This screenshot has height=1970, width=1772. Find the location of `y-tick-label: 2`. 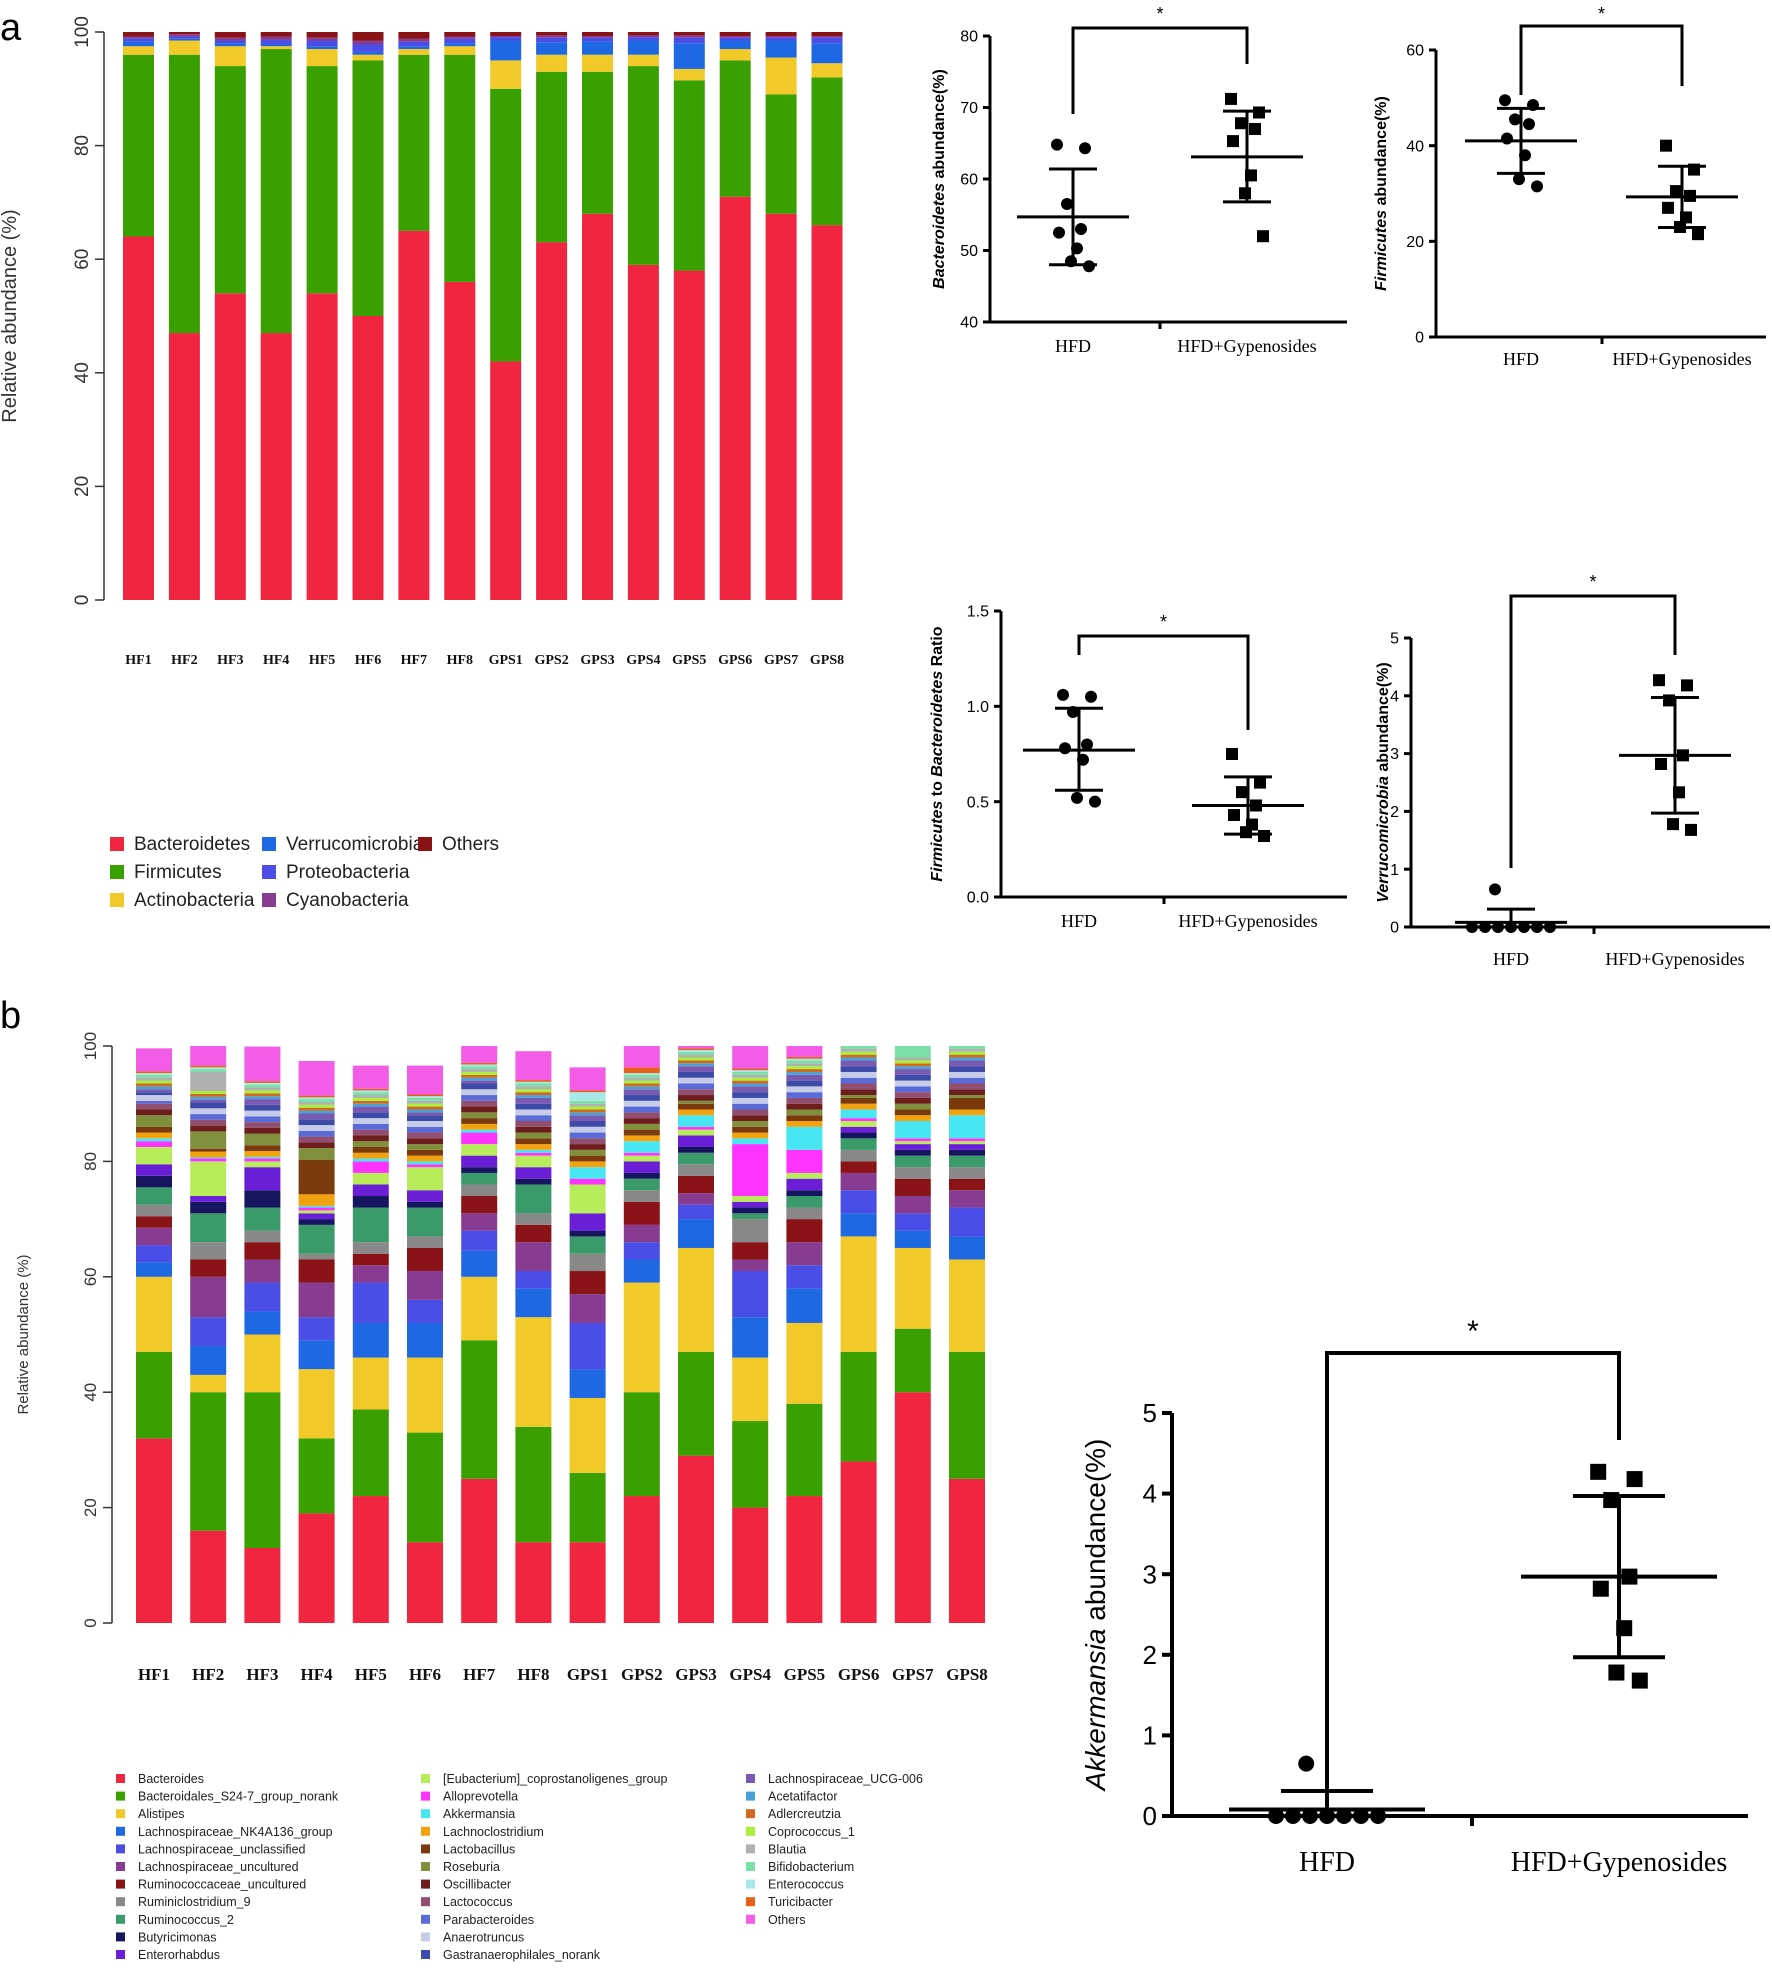

y-tick-label: 2 is located at coordinates (1150, 1655).